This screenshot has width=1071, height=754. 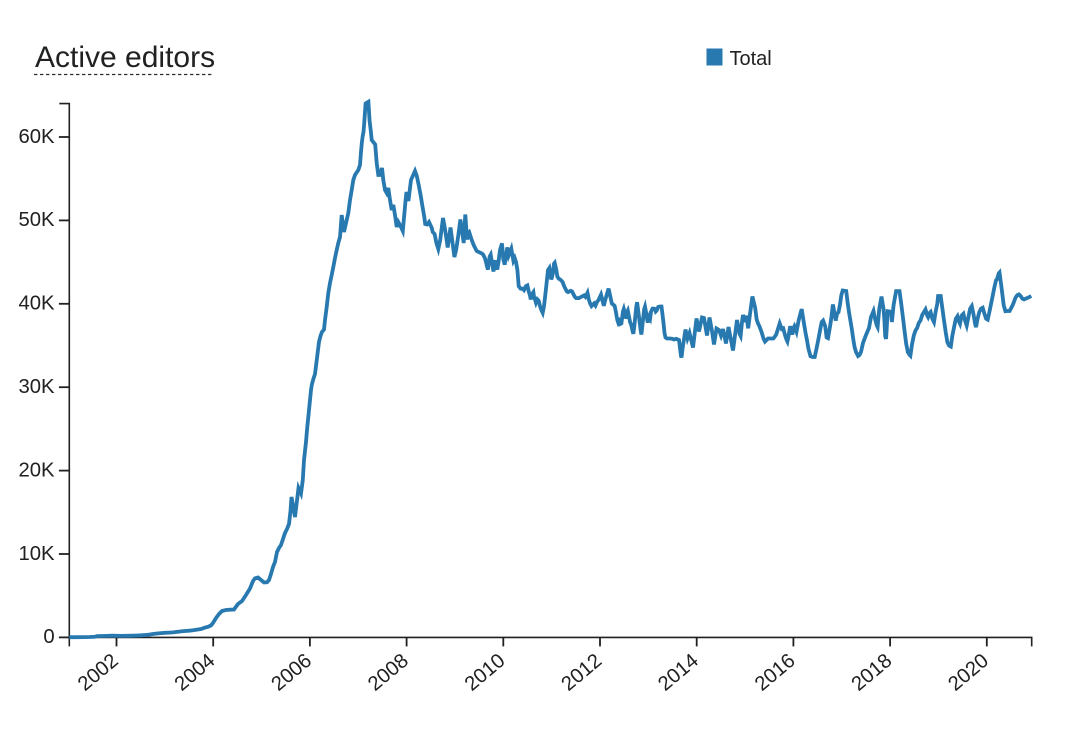 What do you see at coordinates (37, 387) in the screenshot?
I see `svg-text: 30K` at bounding box center [37, 387].